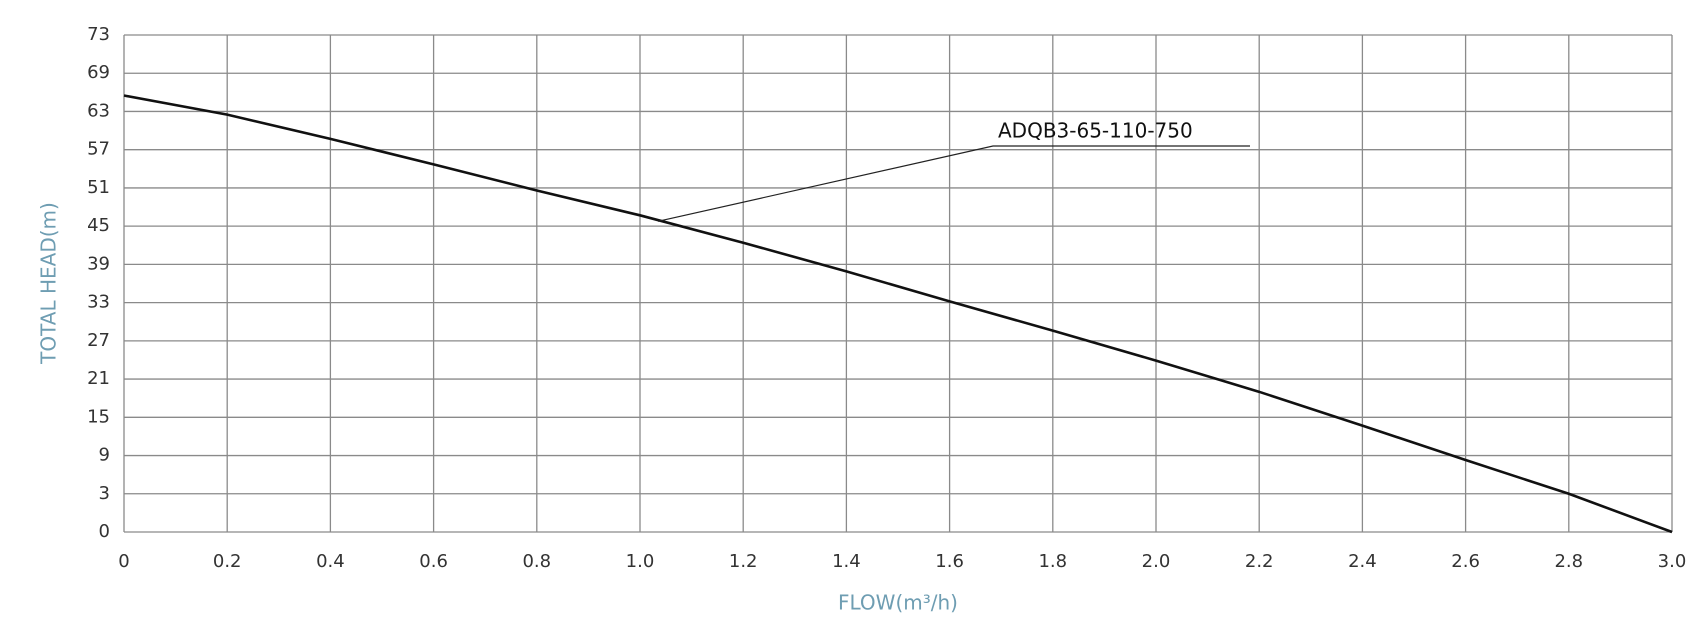 The image size is (1708, 624). I want to click on y-tick-label: 45, so click(98, 225).